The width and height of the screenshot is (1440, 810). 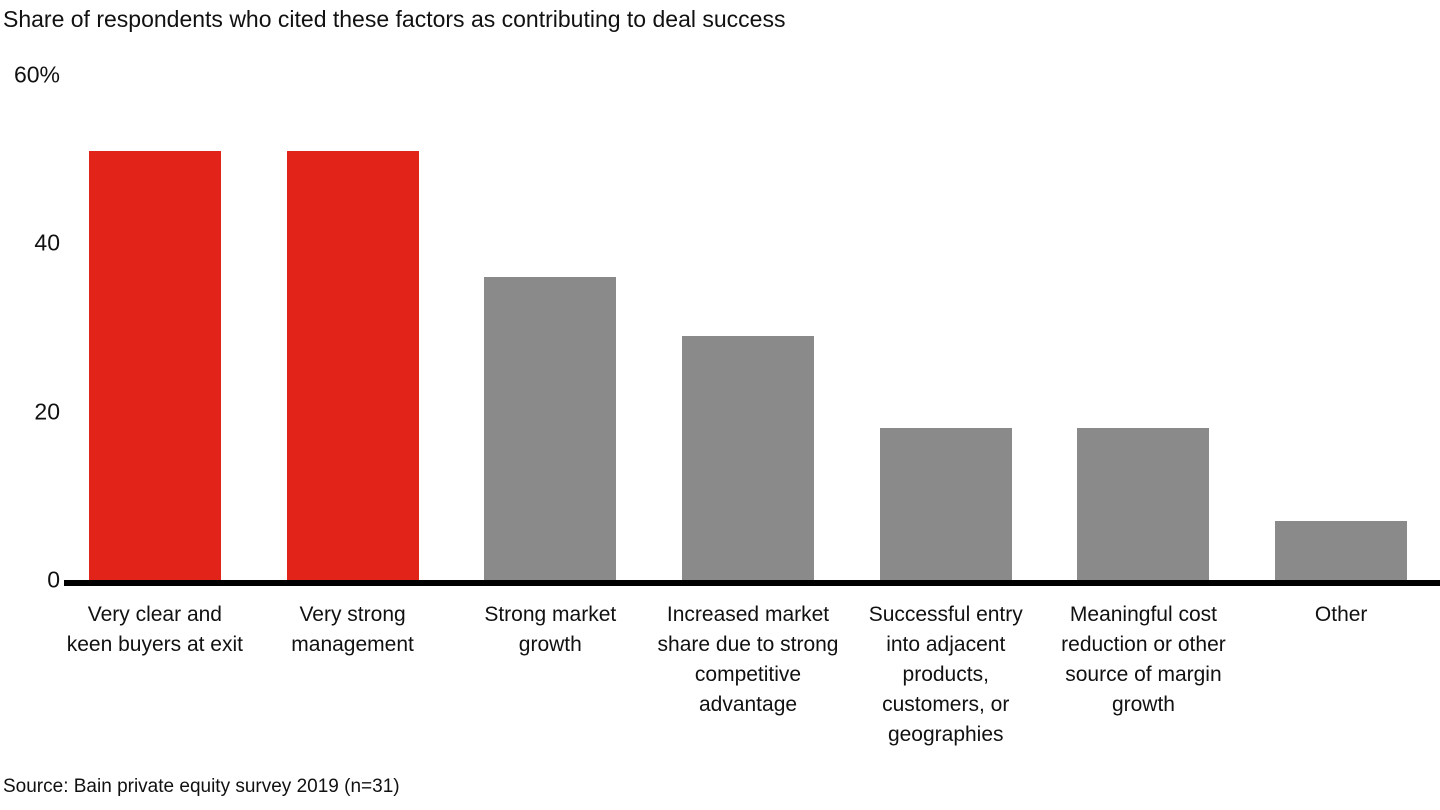 I want to click on y-tick-label: 0, so click(x=53, y=579).